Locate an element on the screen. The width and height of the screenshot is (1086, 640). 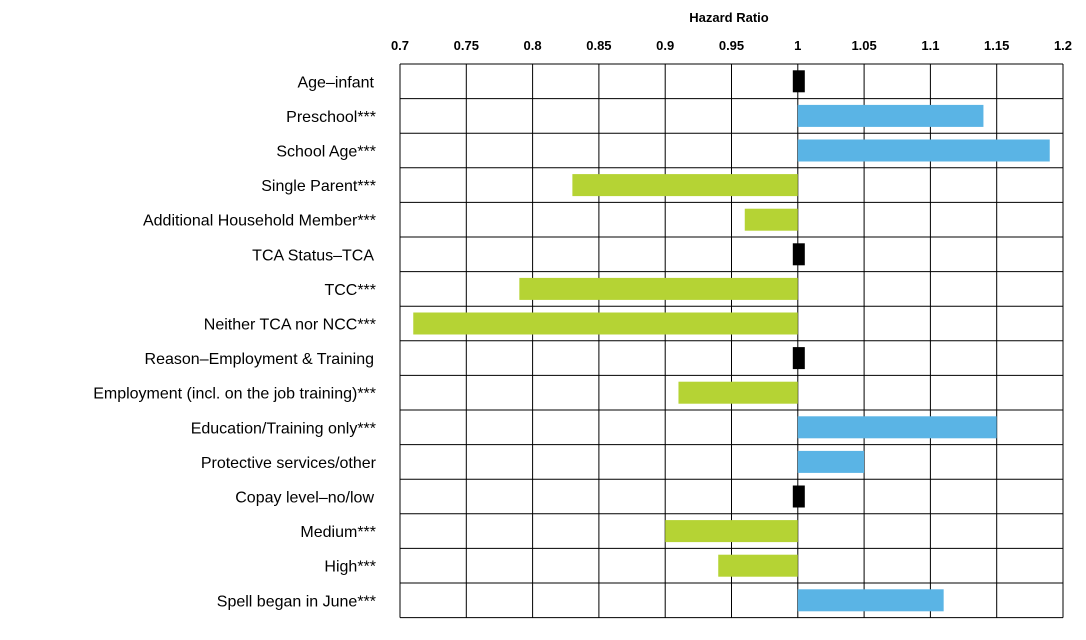
category-label: Age–infant is located at coordinates (335, 82).